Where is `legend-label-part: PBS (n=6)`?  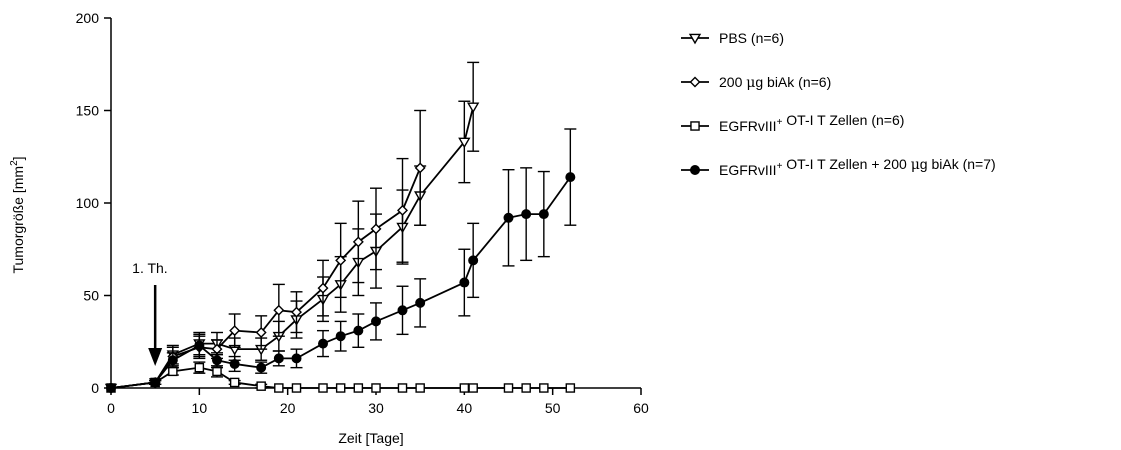
legend-label-part: PBS (n=6) is located at coordinates (751, 38).